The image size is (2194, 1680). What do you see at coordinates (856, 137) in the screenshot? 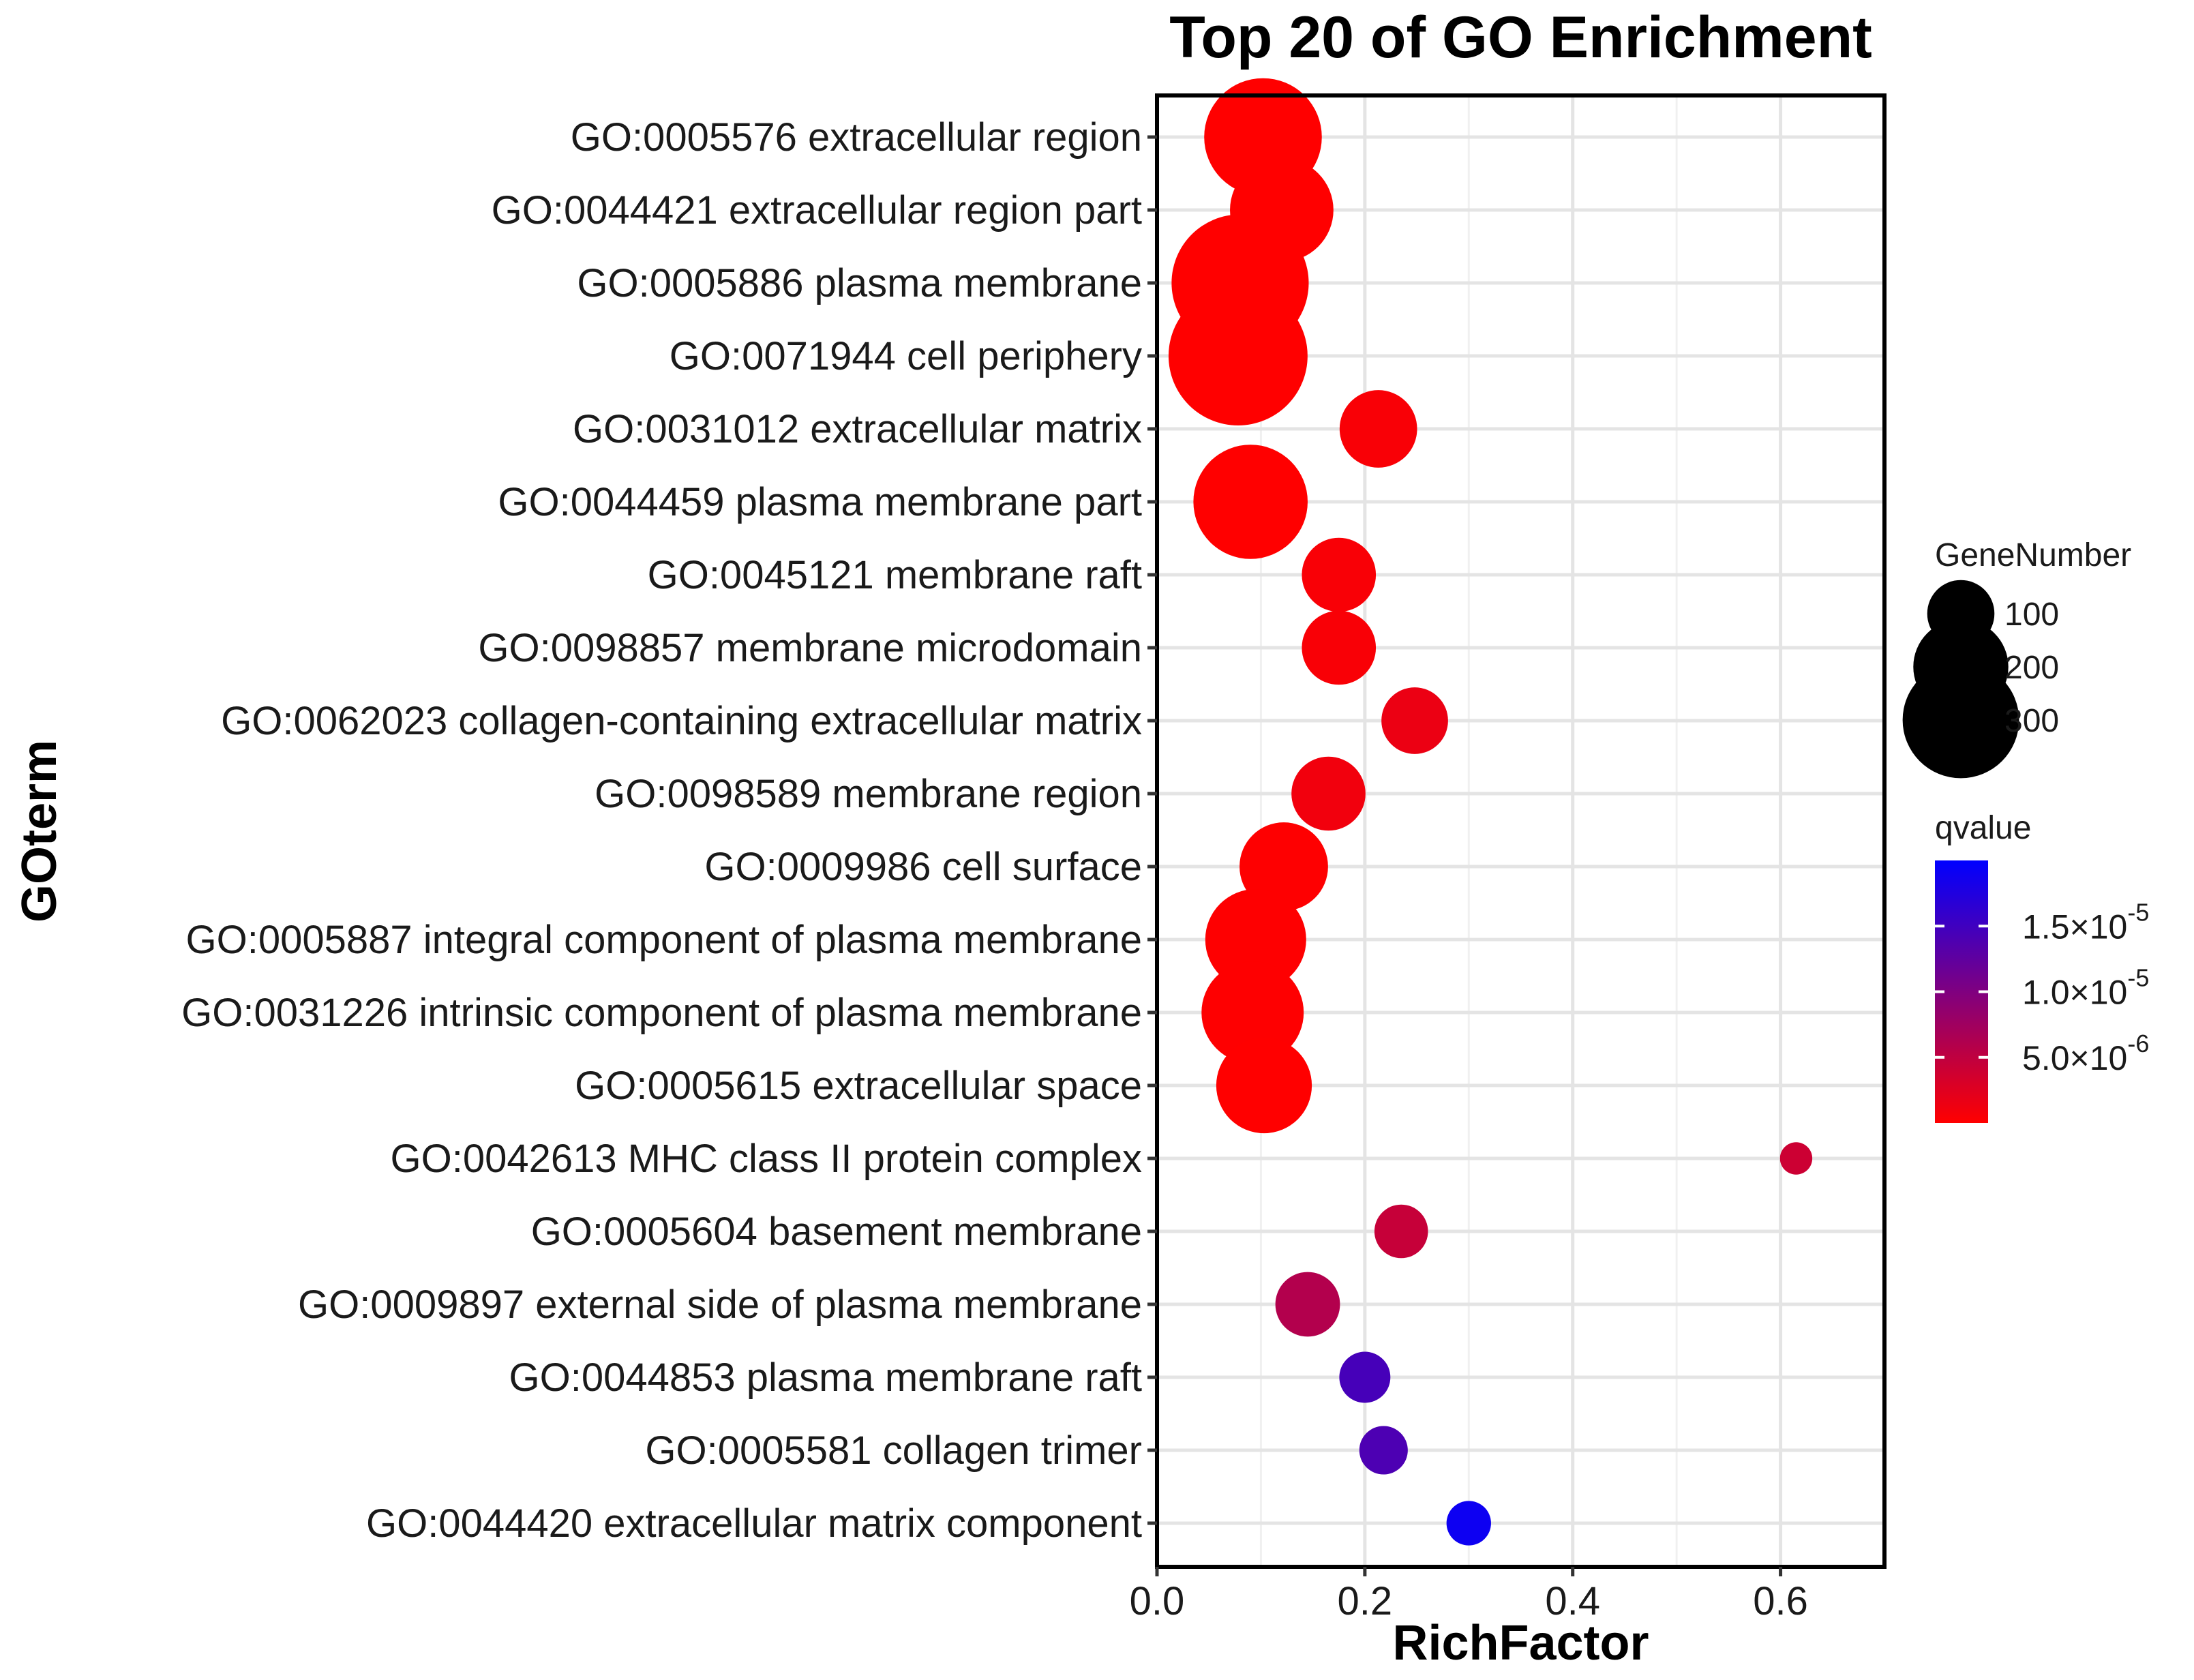
I see `y-tick-label: GO:0005576 extracellular region` at bounding box center [856, 137].